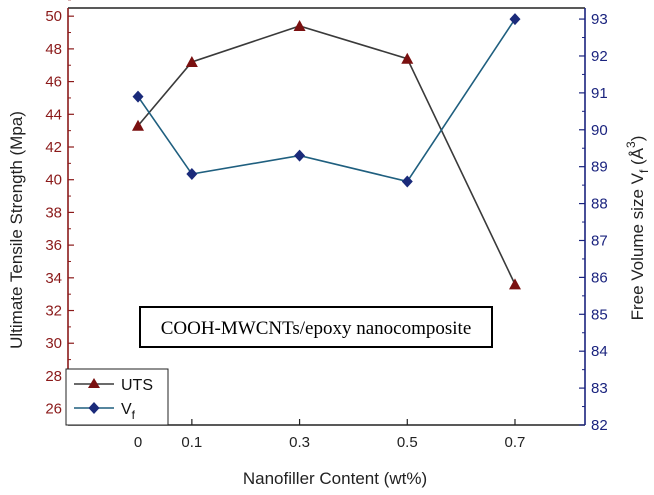 Image resolution: width=654 pixels, height=495 pixels. What do you see at coordinates (599, 56) in the screenshot?
I see `y-right-tick-label: 92` at bounding box center [599, 56].